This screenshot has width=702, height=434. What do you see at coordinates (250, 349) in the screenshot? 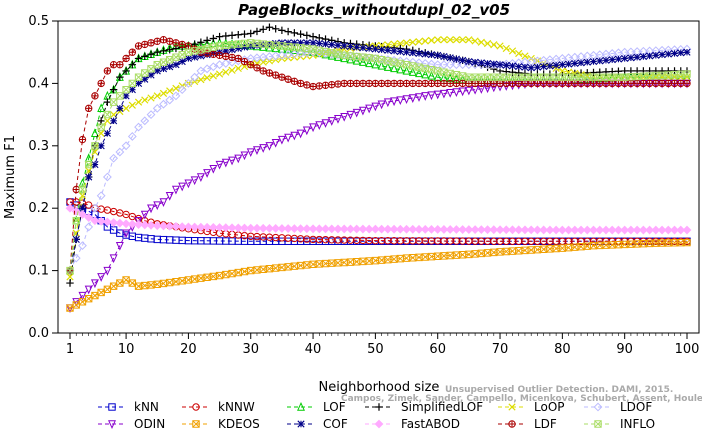
I see `x-tick-label: 30` at bounding box center [250, 349].